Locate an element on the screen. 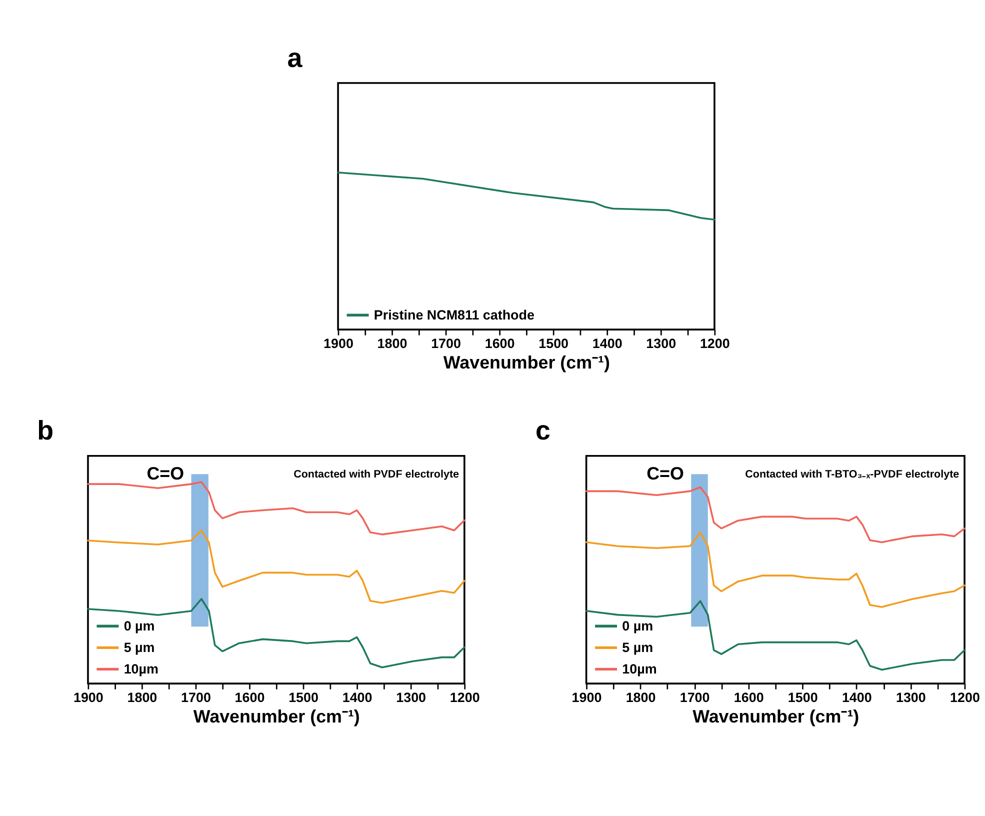  chart-title: c is located at coordinates (542, 431).